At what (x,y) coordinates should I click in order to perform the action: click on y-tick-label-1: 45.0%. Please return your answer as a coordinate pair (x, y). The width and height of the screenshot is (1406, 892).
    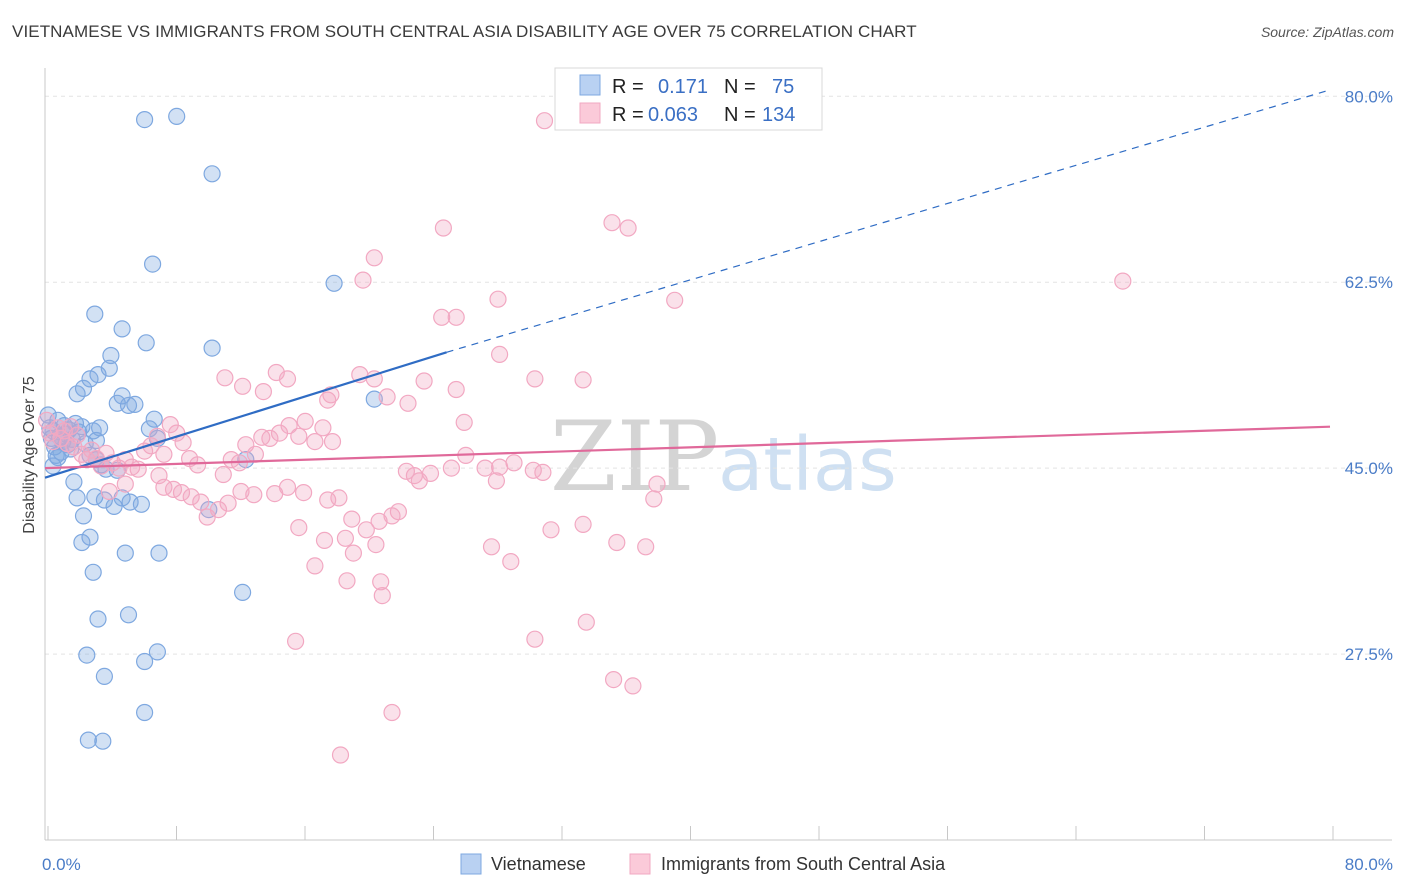
    Looking at the image, I should click on (1369, 468).